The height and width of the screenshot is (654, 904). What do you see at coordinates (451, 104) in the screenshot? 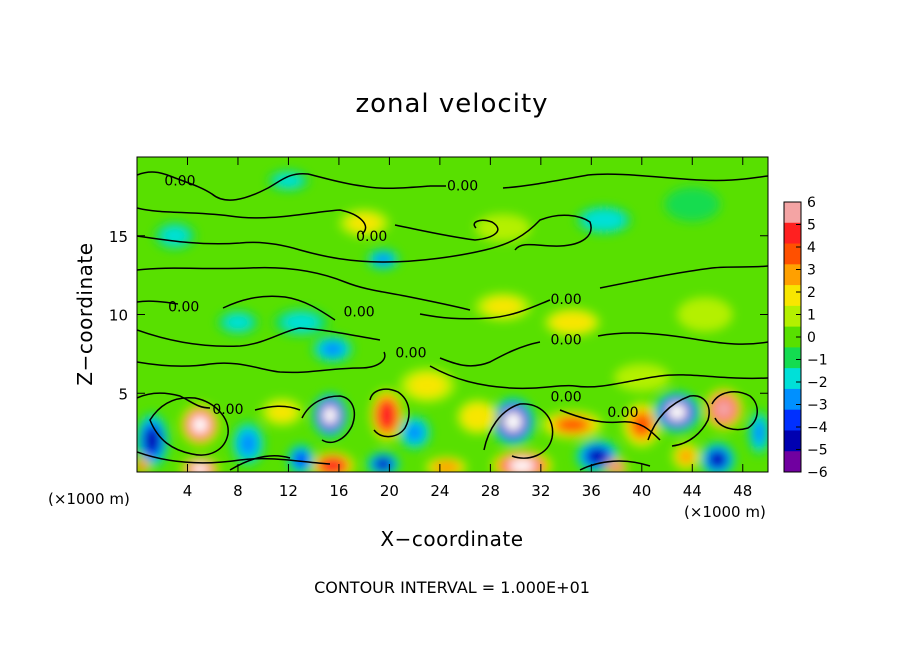
I see `chart-title: zonal velocity` at bounding box center [451, 104].